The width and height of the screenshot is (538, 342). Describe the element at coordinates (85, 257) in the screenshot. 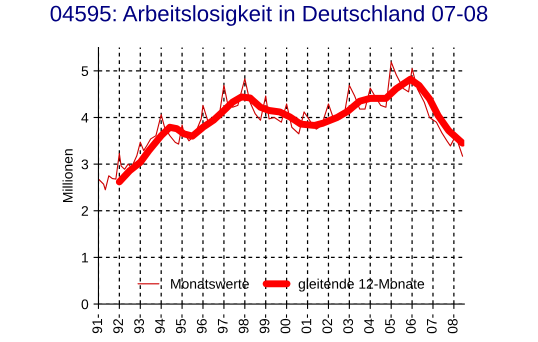

I see `y-tick-label: 1` at that location.